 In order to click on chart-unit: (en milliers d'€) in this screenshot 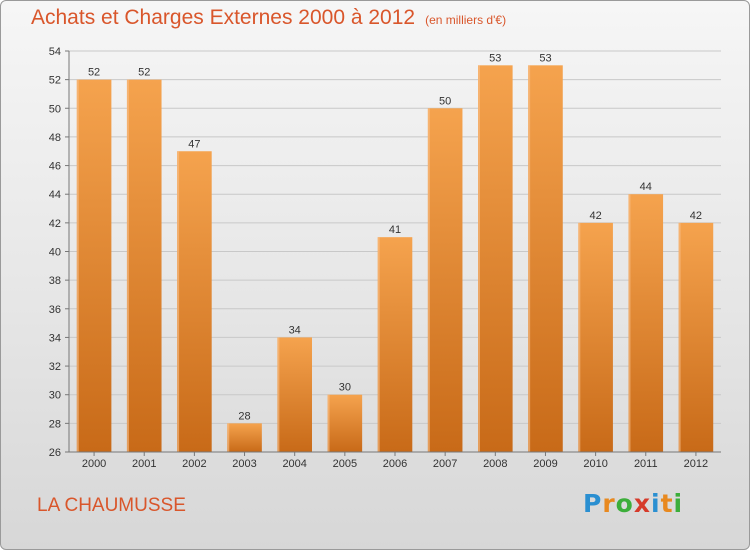, I will do `click(466, 20)`.